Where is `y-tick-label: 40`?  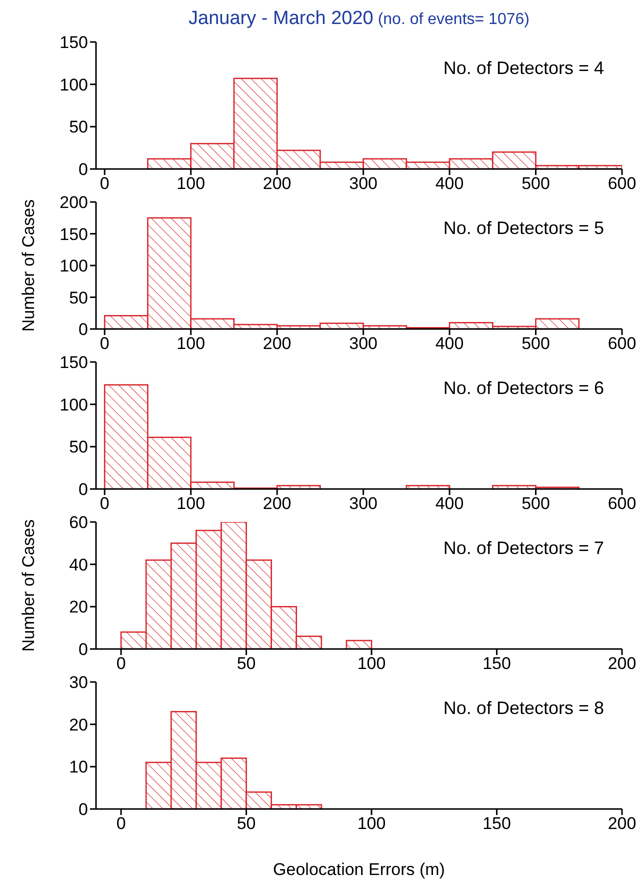 y-tick-label: 40 is located at coordinates (78, 564).